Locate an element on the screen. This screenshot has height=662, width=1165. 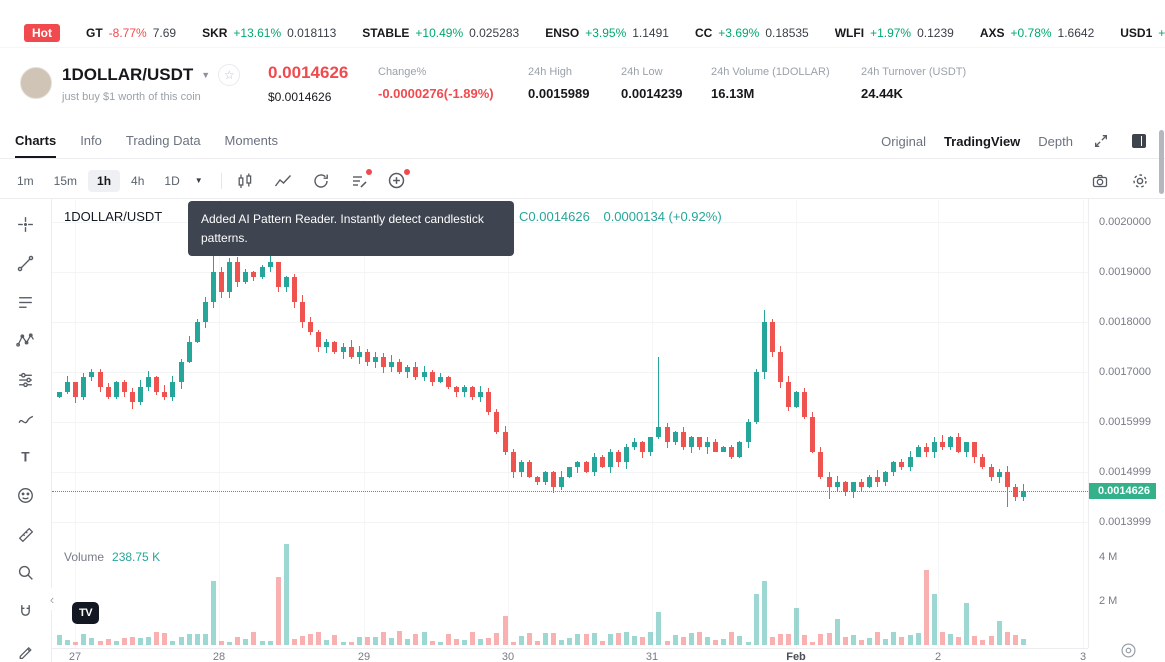
prediction-tools-icon is located at coordinates (26, 380).